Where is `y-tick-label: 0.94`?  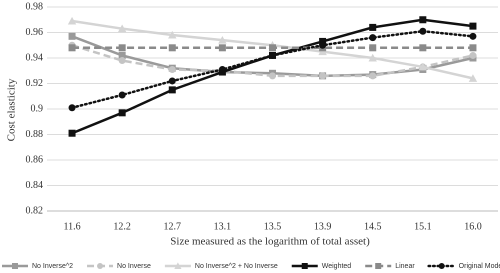 y-tick-label: 0.94 is located at coordinates (35, 57).